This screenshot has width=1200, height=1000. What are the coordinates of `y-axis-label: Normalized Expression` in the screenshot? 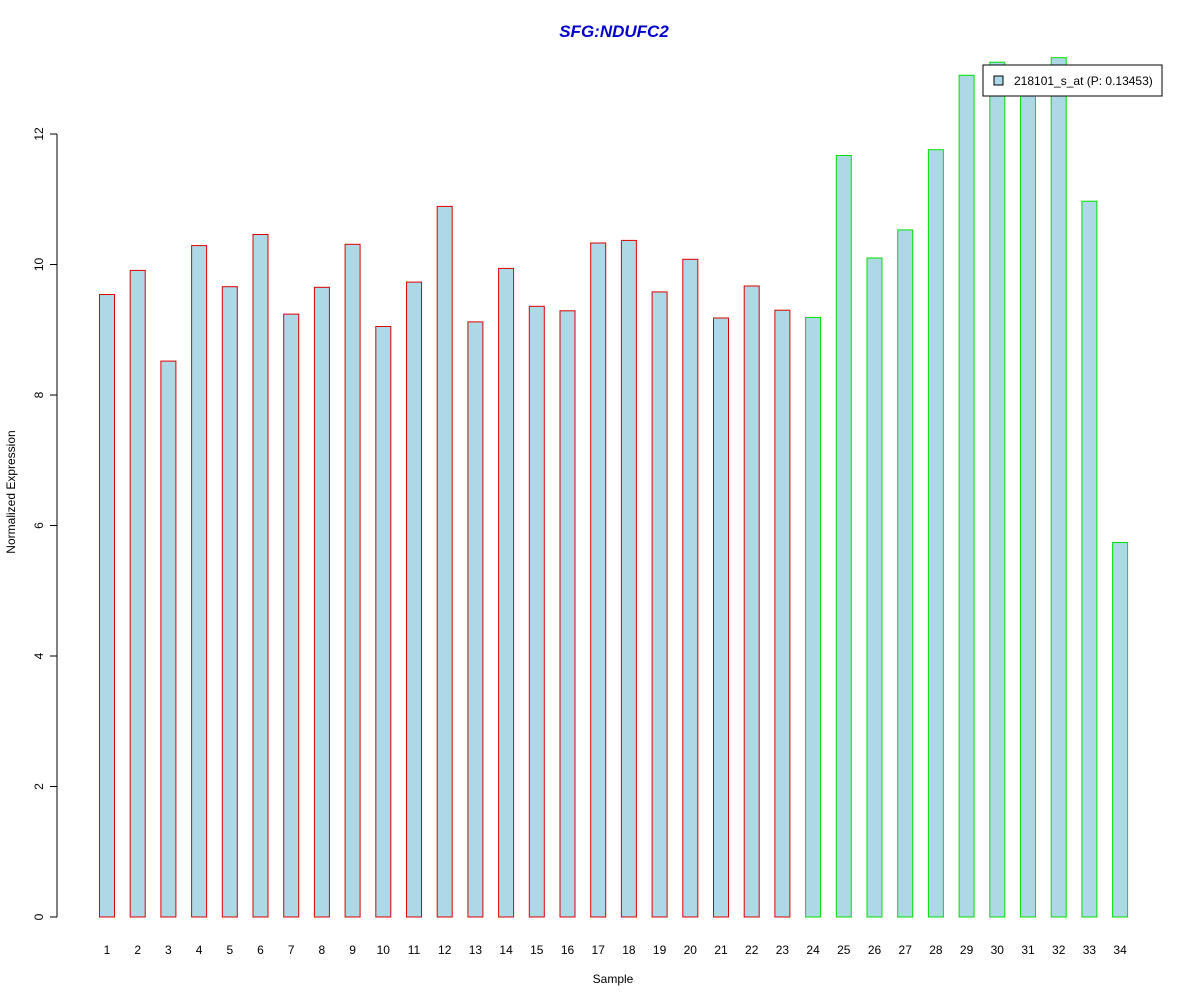 It's located at (11, 491).